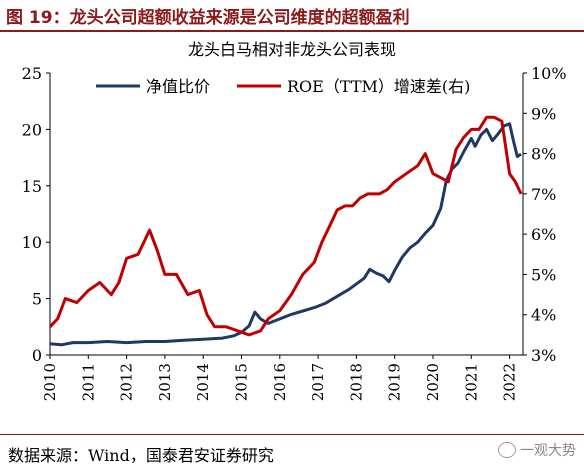 The height and width of the screenshot is (470, 584). Describe the element at coordinates (507, 450) in the screenshot. I see `wechat-icon` at that location.